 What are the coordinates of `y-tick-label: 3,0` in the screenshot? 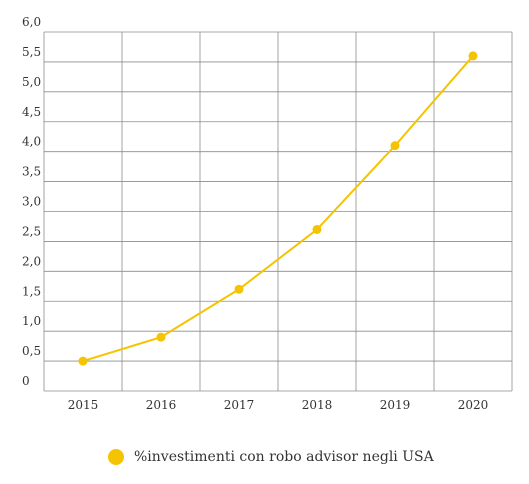 It's located at (31, 202).